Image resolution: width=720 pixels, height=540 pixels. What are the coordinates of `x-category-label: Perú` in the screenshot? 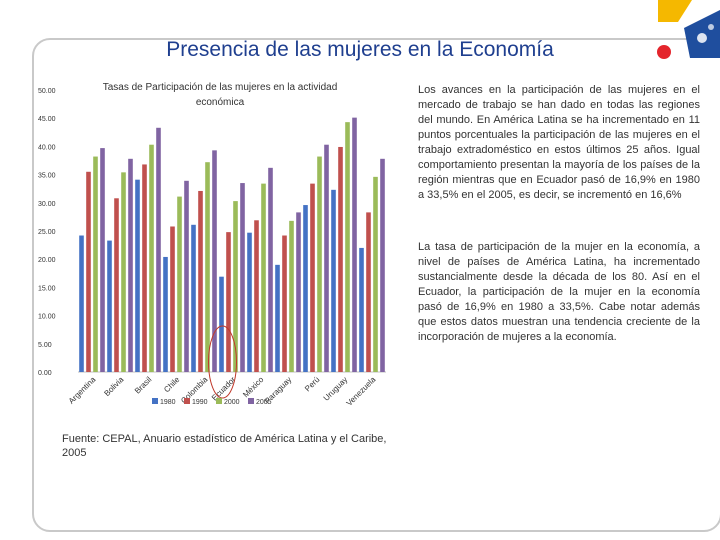 It's located at (312, 384).